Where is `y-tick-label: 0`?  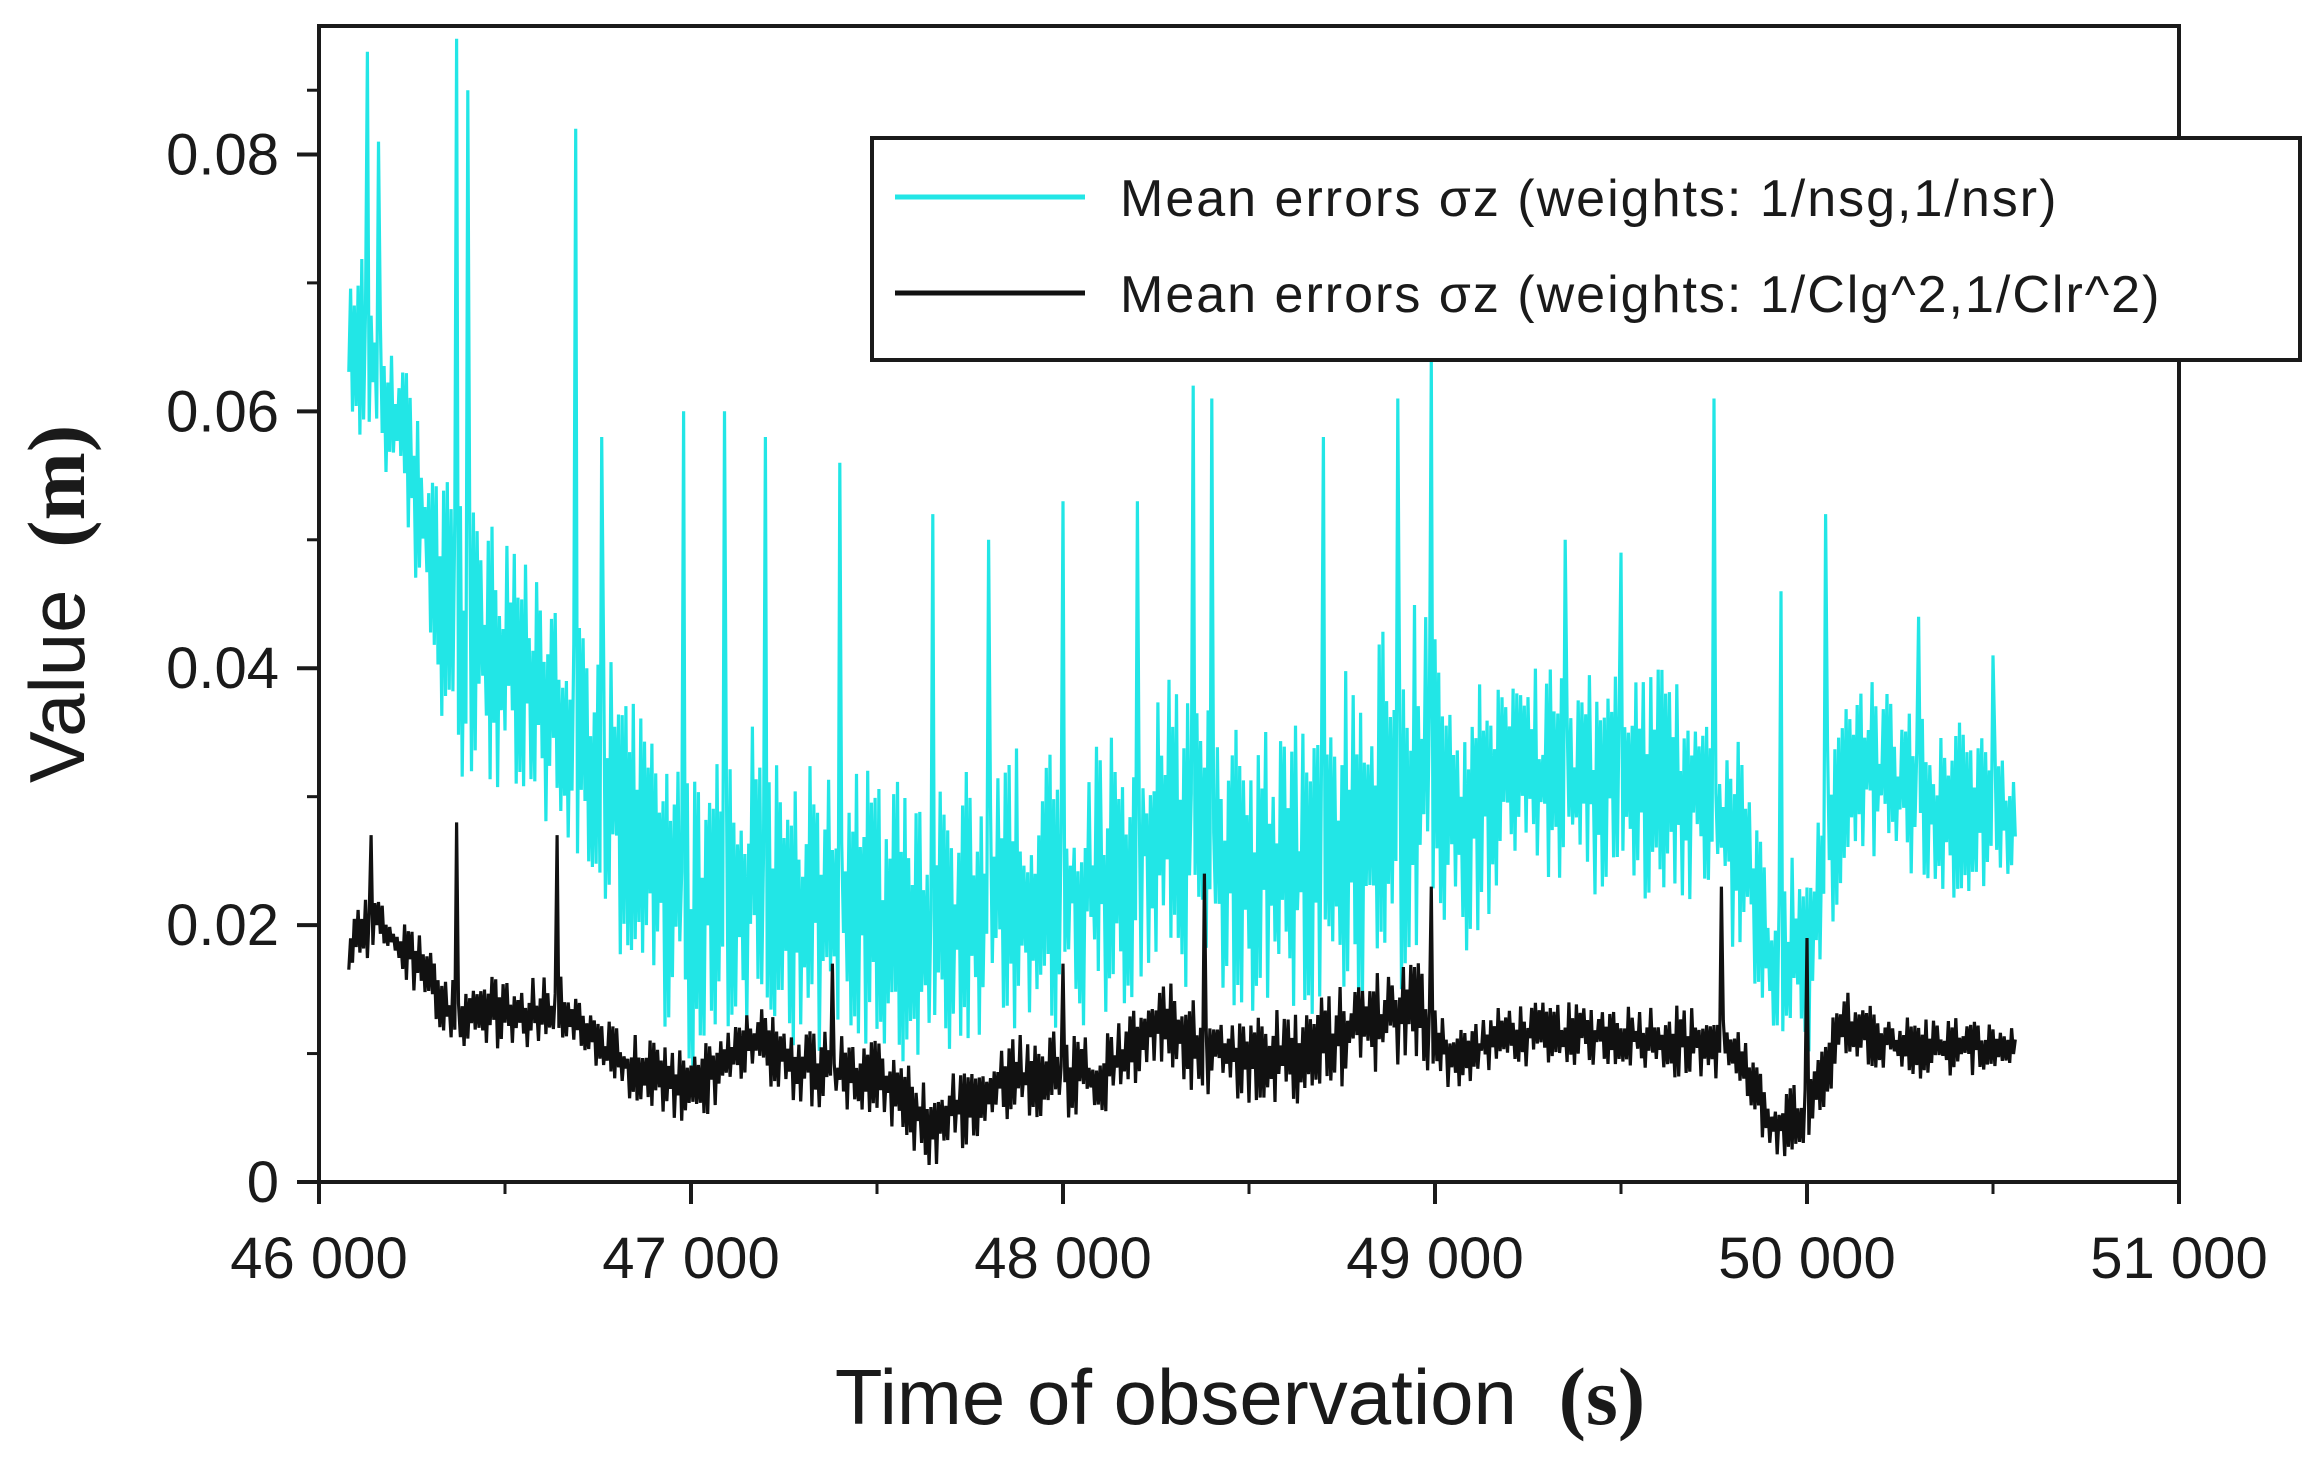 y-tick-label: 0 is located at coordinates (263, 1182).